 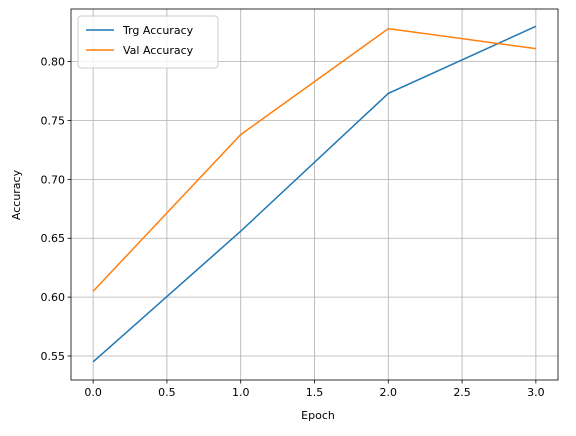 I want to click on y-tick-label: 0.60, so click(x=53, y=297).